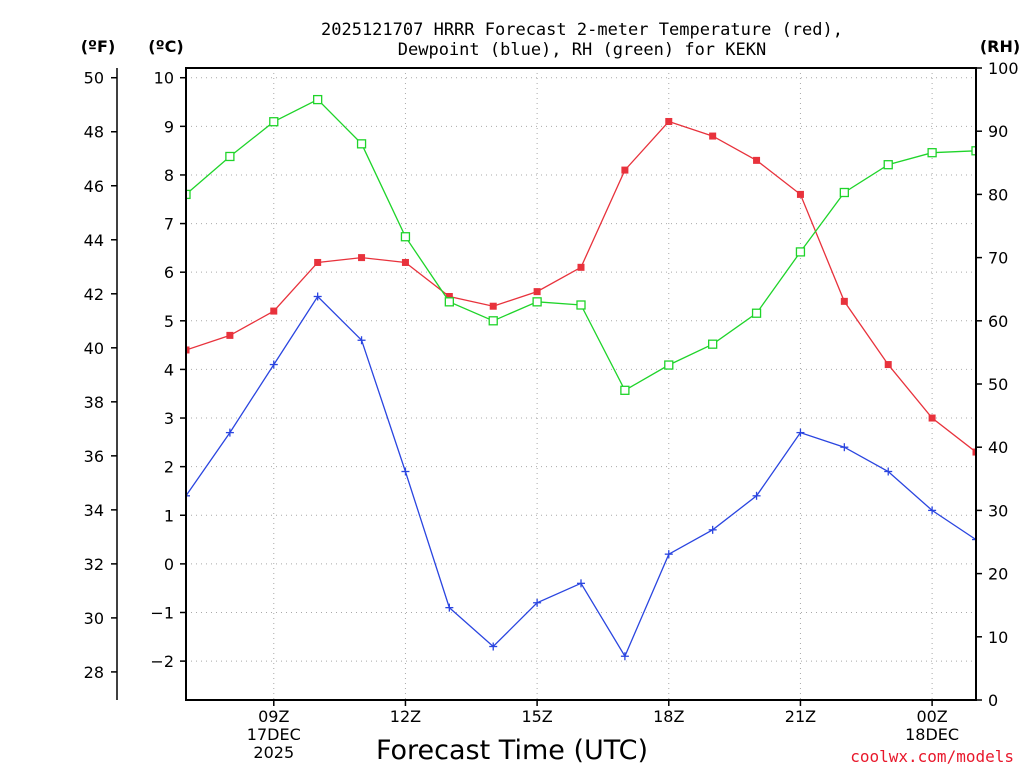 This screenshot has width=1024, height=768. Describe the element at coordinates (94, 618) in the screenshot. I see `fahrenheit-tick-label: 30` at that location.